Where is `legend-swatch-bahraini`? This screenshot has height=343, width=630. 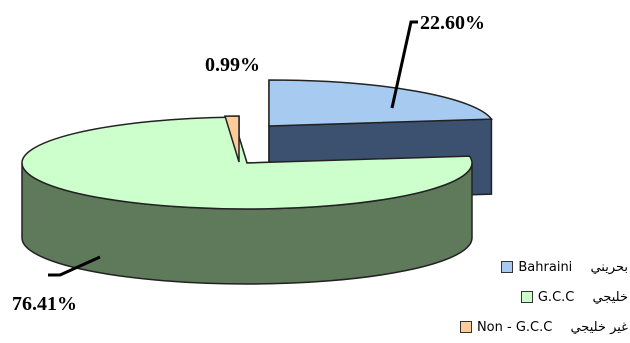 legend-swatch-bahraini is located at coordinates (507, 267).